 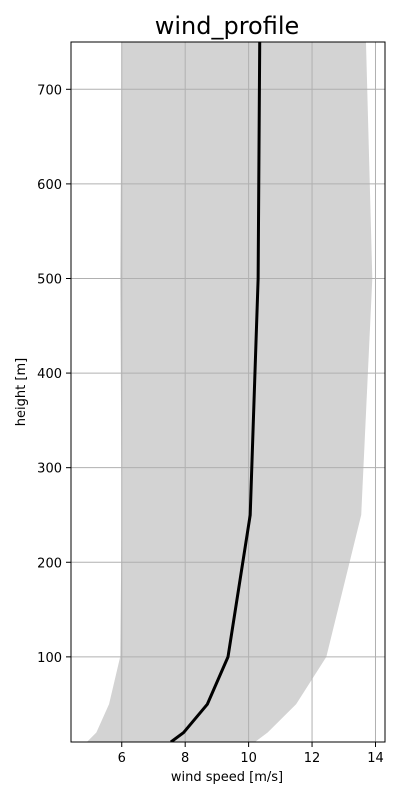 I want to click on x-tick-label-12: 12, so click(x=312, y=758).